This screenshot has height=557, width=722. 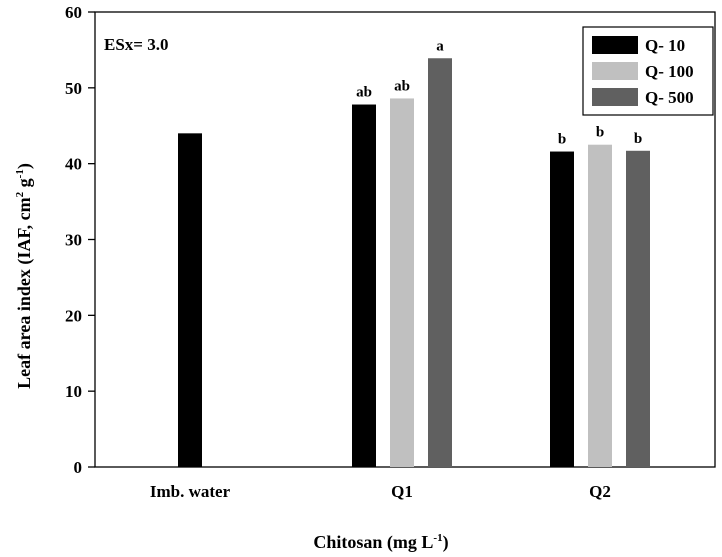 I want to click on legend-label: Q- 100, so click(x=669, y=71).